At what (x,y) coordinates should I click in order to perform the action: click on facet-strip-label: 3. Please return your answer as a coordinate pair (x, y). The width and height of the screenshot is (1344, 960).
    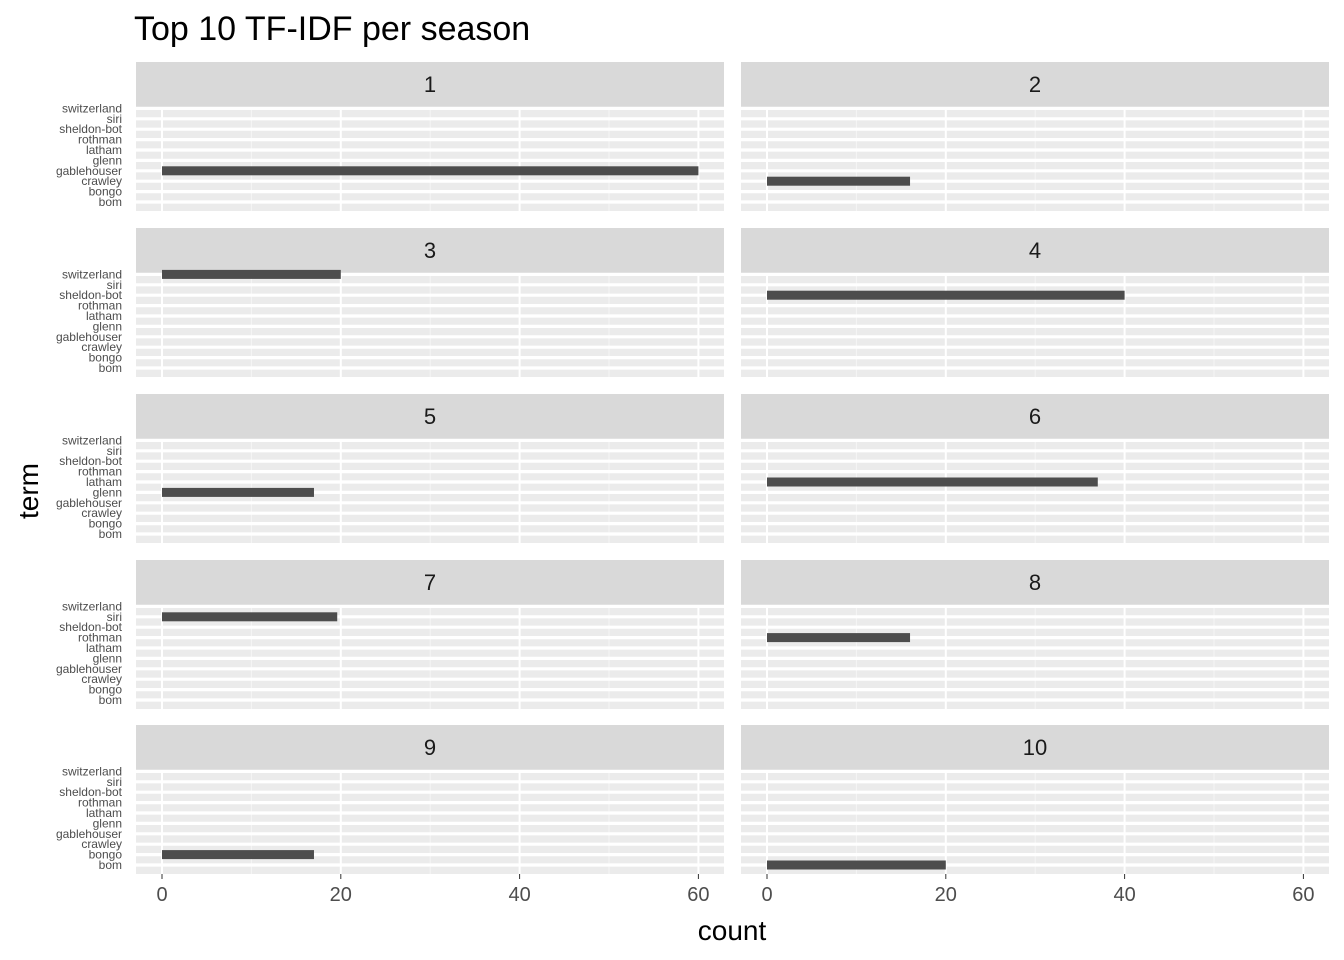
    Looking at the image, I should click on (430, 250).